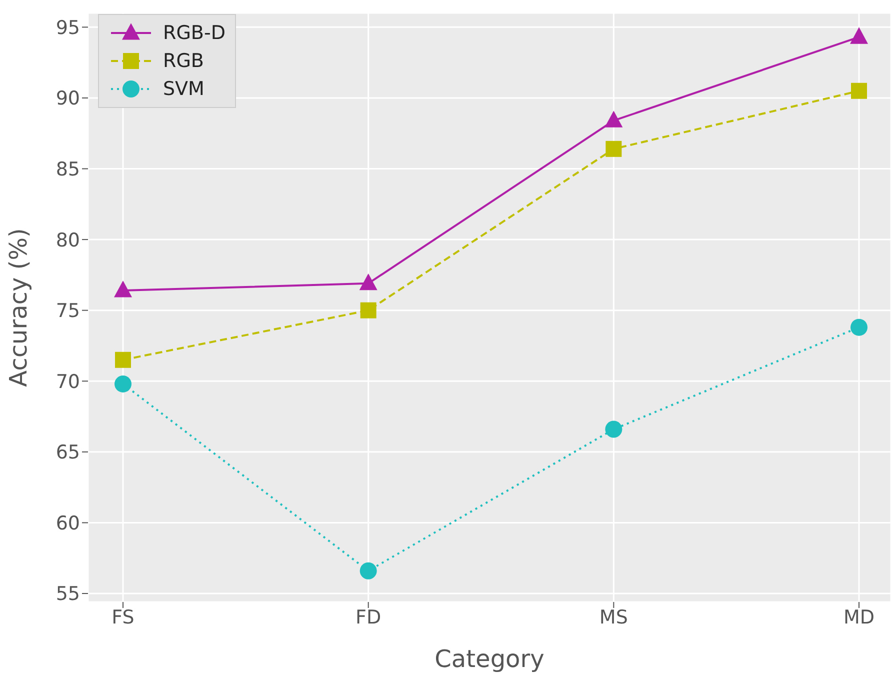 The width and height of the screenshot is (891, 682). What do you see at coordinates (183, 61) in the screenshot?
I see `legend-label: RGB` at bounding box center [183, 61].